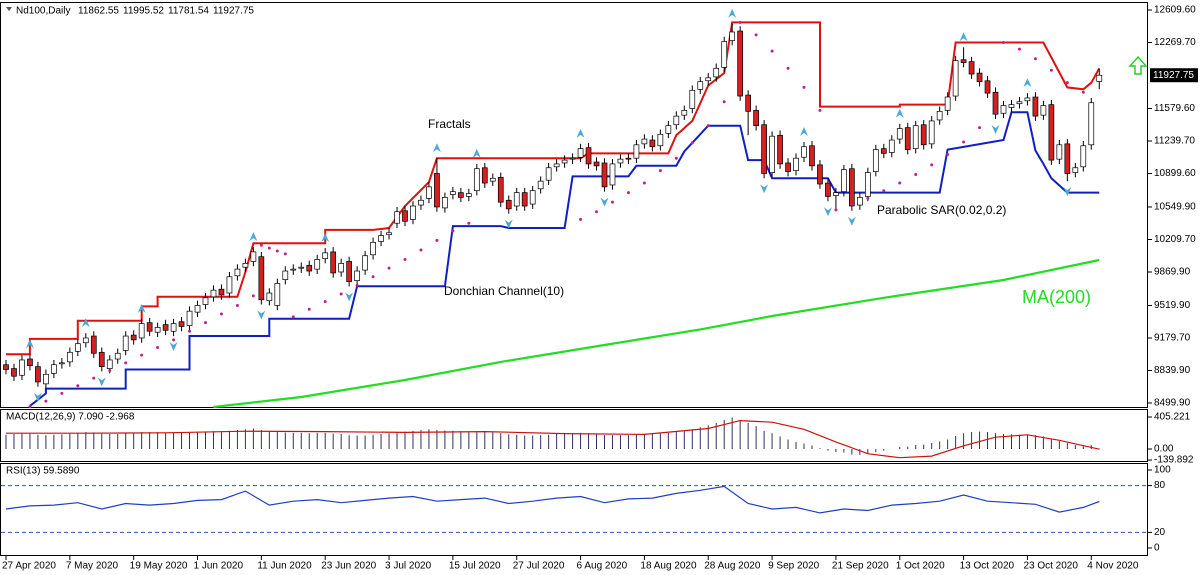  Describe the element at coordinates (941, 210) in the screenshot. I see `sar-label: Parabolic SAR(0.02,0.2)` at that location.